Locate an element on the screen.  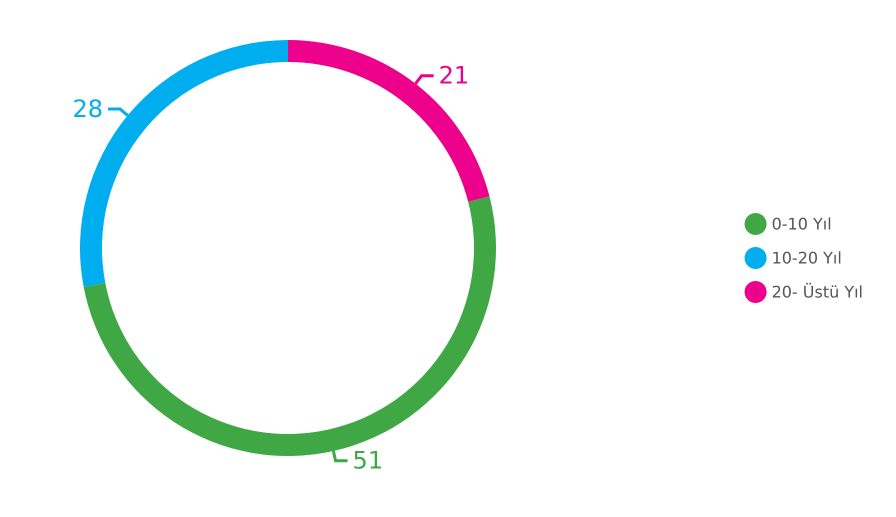
legend-label: 0-10 Yıl is located at coordinates (802, 224).